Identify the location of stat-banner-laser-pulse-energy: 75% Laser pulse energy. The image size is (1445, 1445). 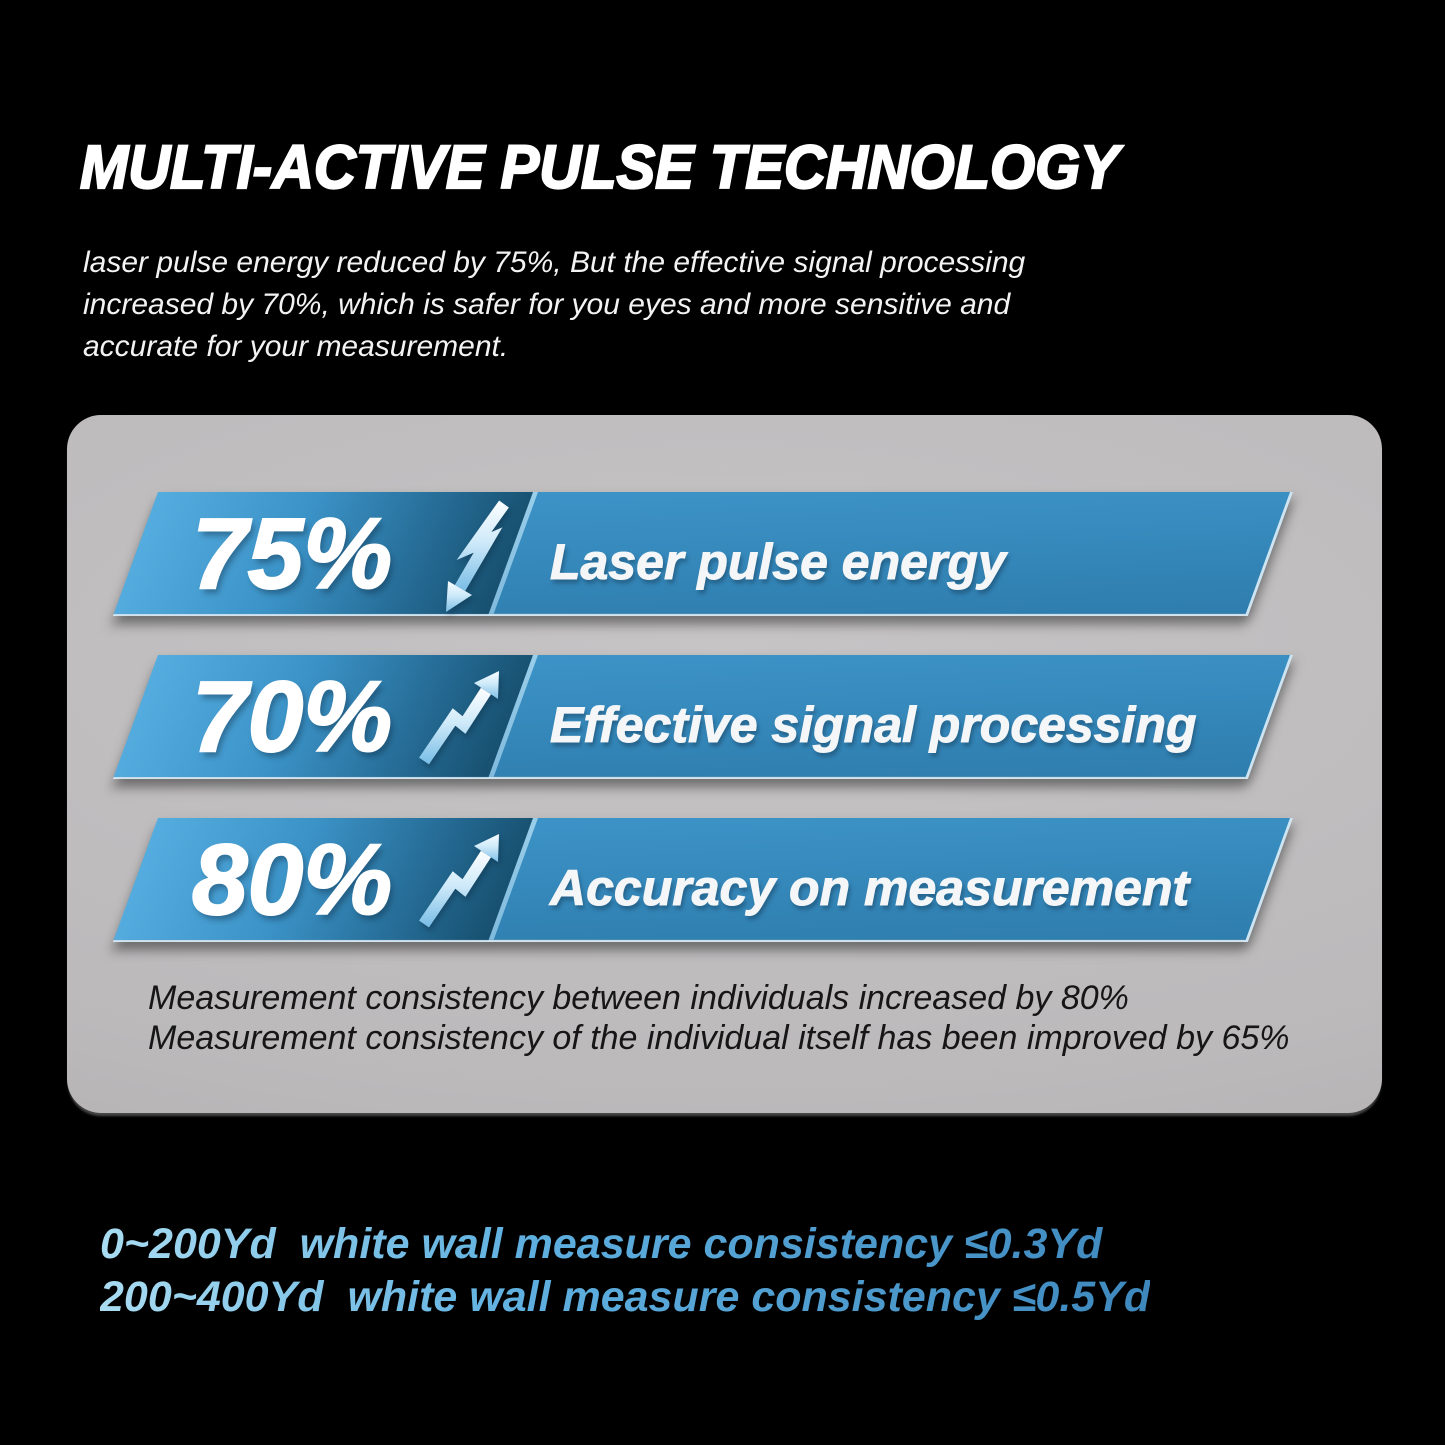
(703, 554).